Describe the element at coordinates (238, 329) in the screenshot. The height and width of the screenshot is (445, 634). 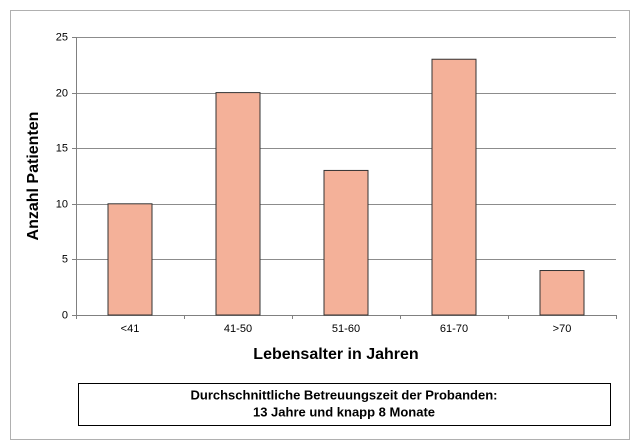
I see `x-tick-label: 41-50` at that location.